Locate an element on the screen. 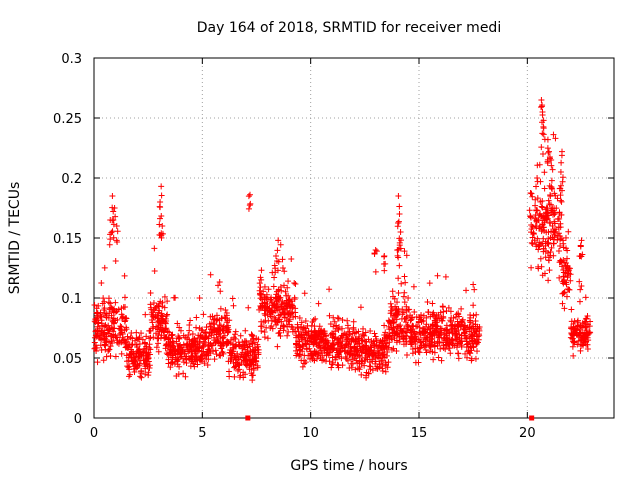  y-tick-label: 0.05 is located at coordinates (67, 359).